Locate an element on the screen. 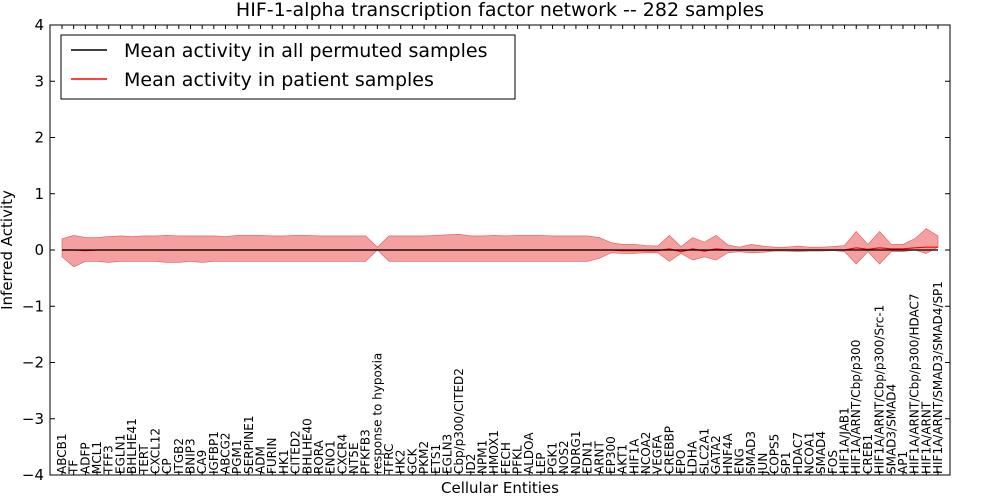  x-tick-label: ADFP is located at coordinates (85, 458).